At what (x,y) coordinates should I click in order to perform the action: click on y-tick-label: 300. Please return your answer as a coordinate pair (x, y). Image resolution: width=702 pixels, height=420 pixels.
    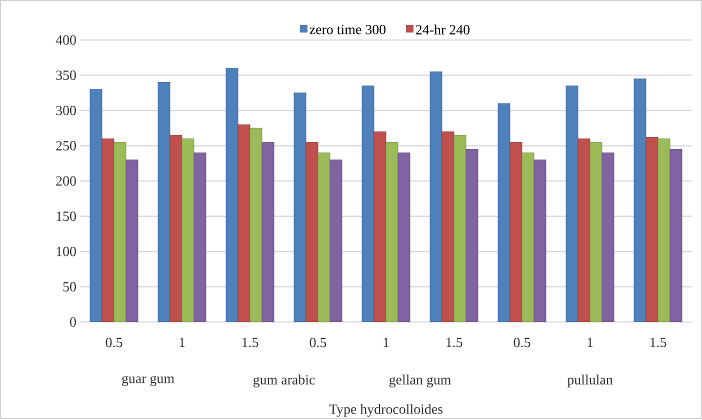
    Looking at the image, I should click on (66, 111).